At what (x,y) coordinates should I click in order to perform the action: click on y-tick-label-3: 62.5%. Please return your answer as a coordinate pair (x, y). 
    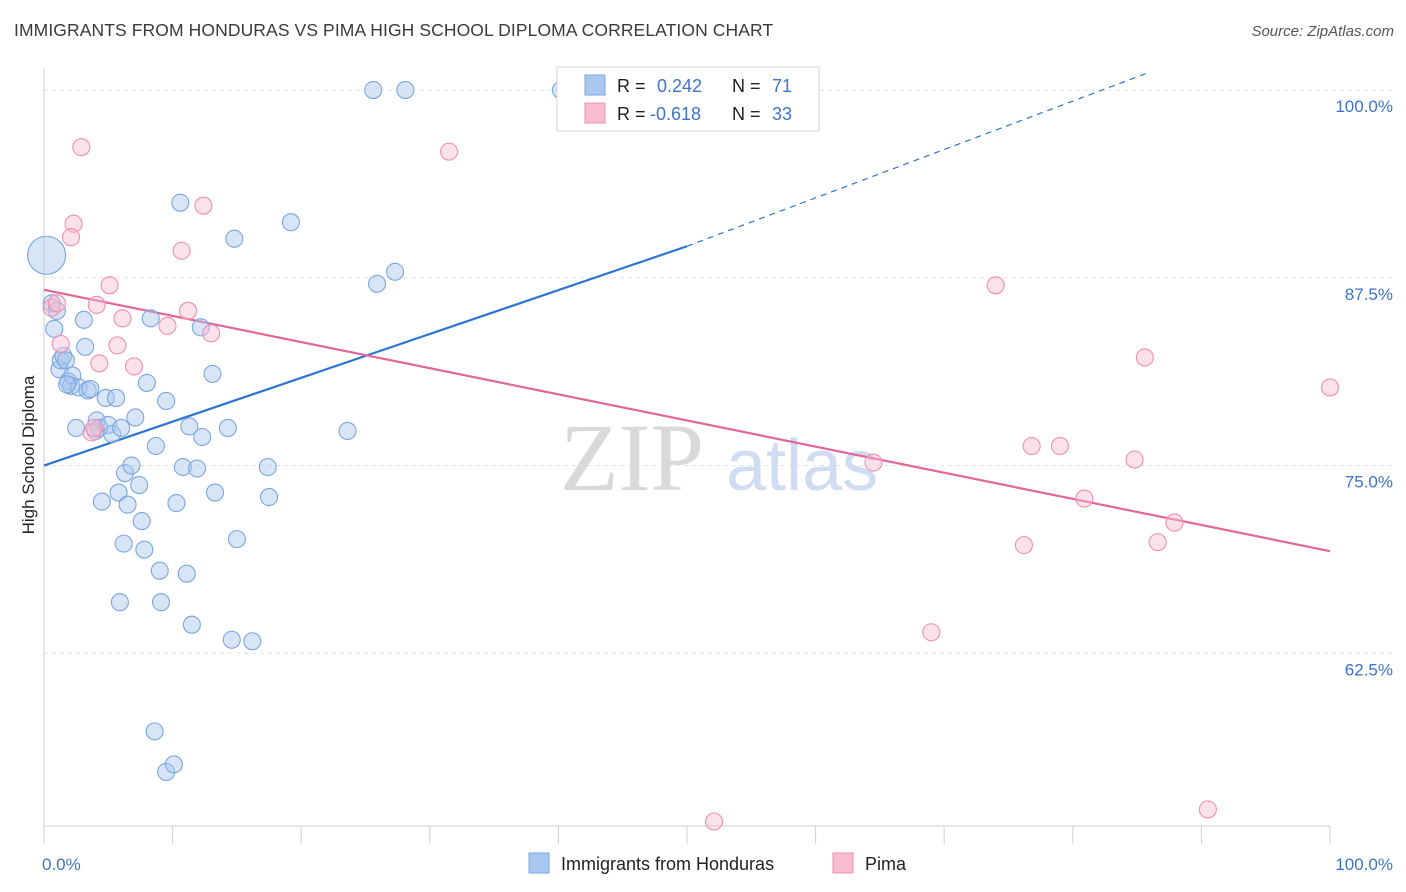
    Looking at the image, I should click on (1369, 669).